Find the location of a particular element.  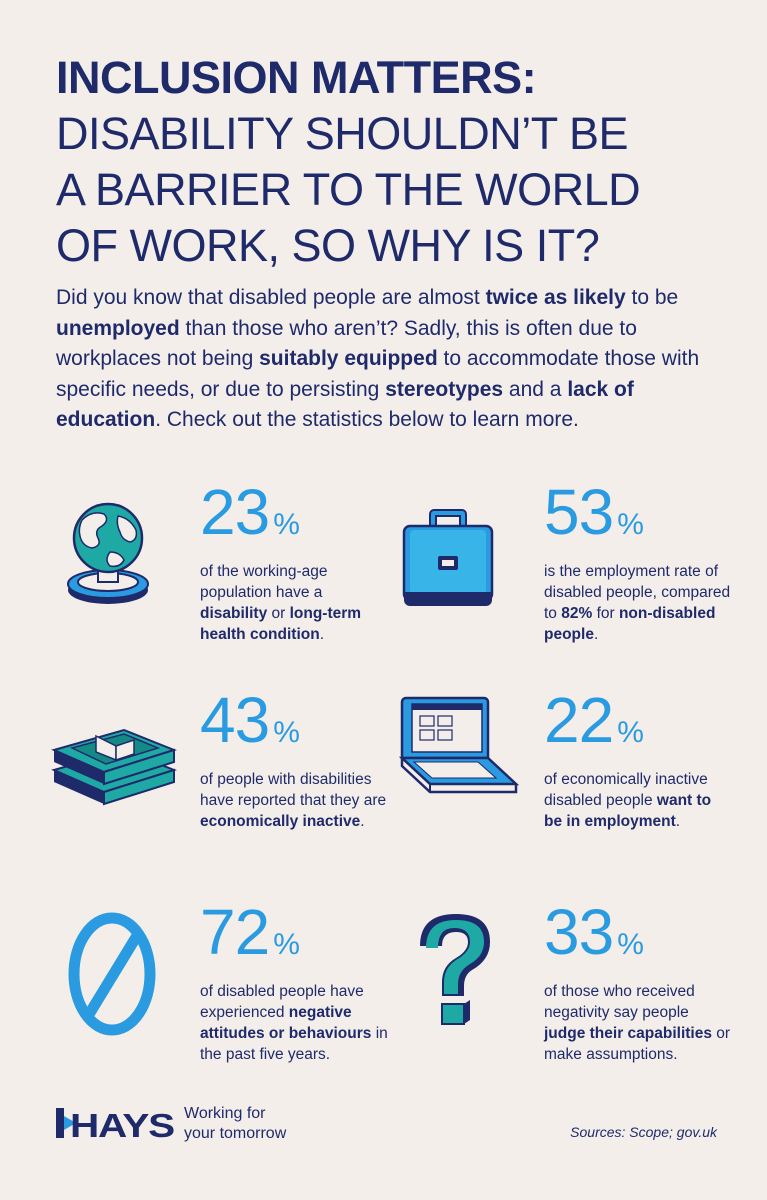

stat-number: 72% is located at coordinates (250, 932).